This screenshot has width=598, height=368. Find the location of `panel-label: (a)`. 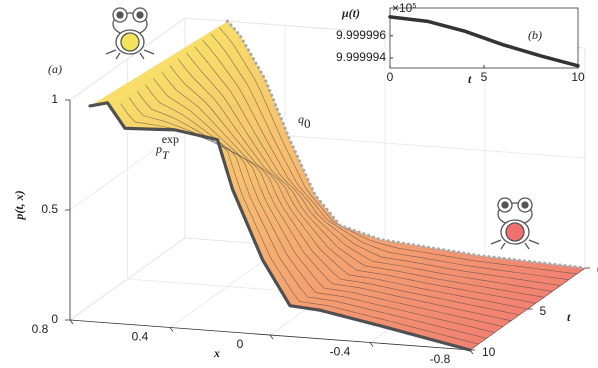

panel-label: (a) is located at coordinates (55, 69).